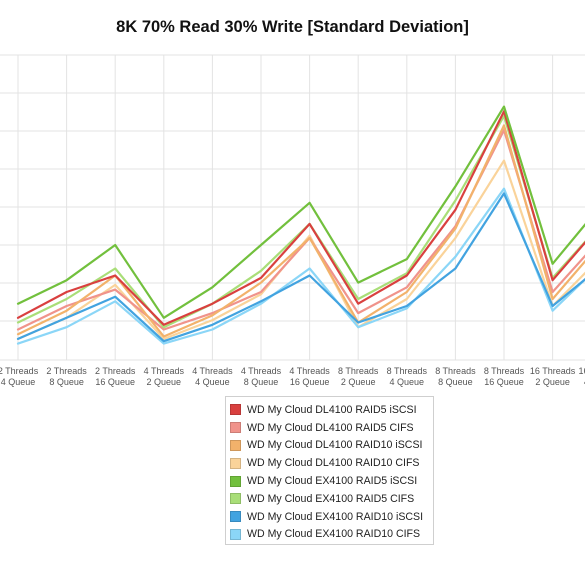 Image resolution: width=585 pixels, height=574 pixels. I want to click on legend-item: WD My Cloud EX4100 RAID10 CIFS, so click(331, 535).